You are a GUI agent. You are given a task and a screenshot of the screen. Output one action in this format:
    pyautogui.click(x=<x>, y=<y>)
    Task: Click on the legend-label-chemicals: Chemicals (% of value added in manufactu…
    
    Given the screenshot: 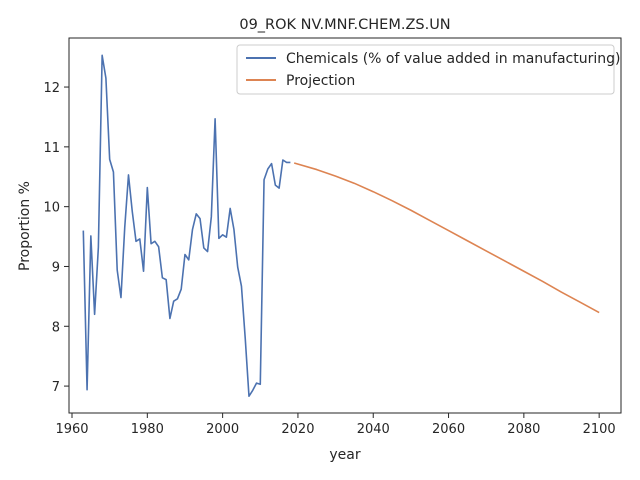 What is the action you would take?
    pyautogui.click(x=453, y=59)
    